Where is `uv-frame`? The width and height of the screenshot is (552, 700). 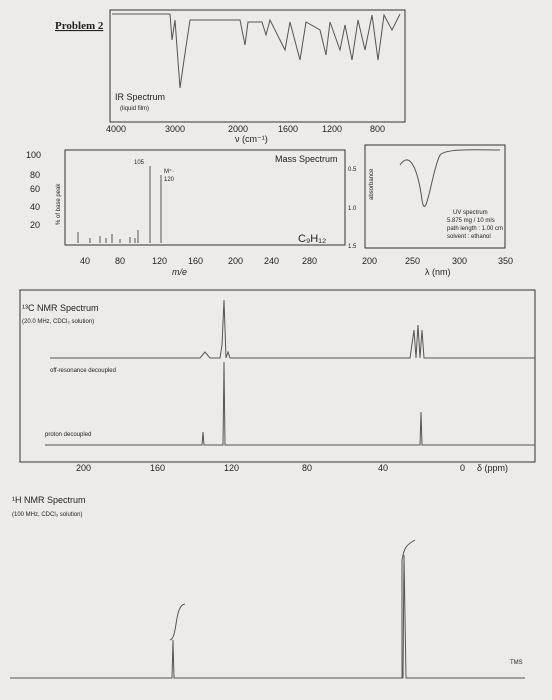 uv-frame is located at coordinates (435, 196).